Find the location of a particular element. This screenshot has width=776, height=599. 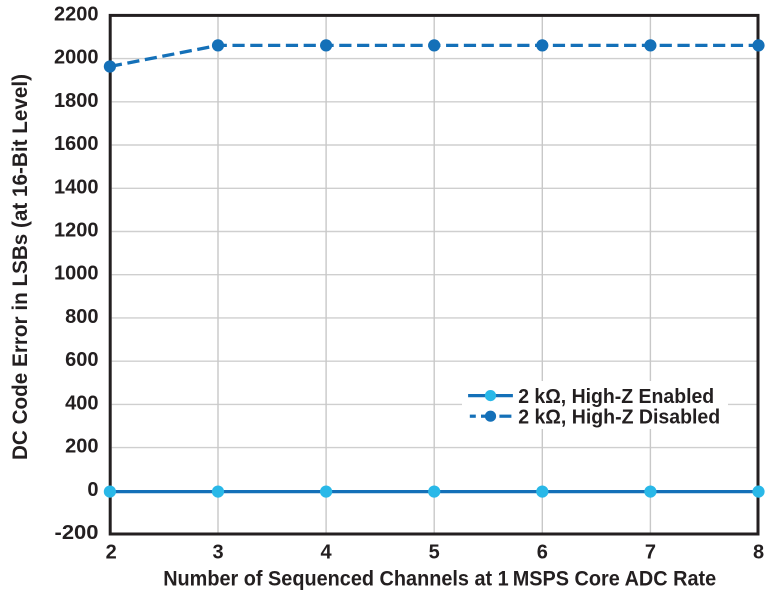

svg-text: 8 is located at coordinates (758, 552).